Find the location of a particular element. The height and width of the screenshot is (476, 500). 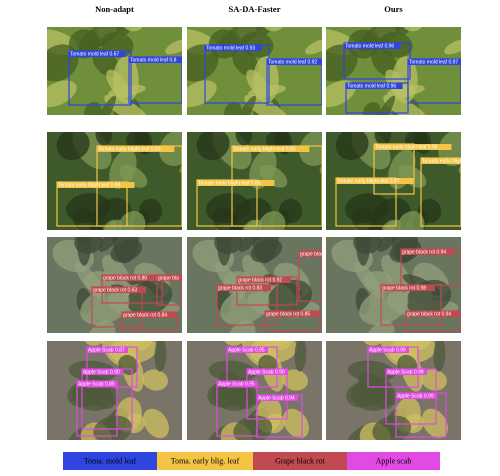

box-label: grape black rot 0.85 is located at coordinates (288, 315).